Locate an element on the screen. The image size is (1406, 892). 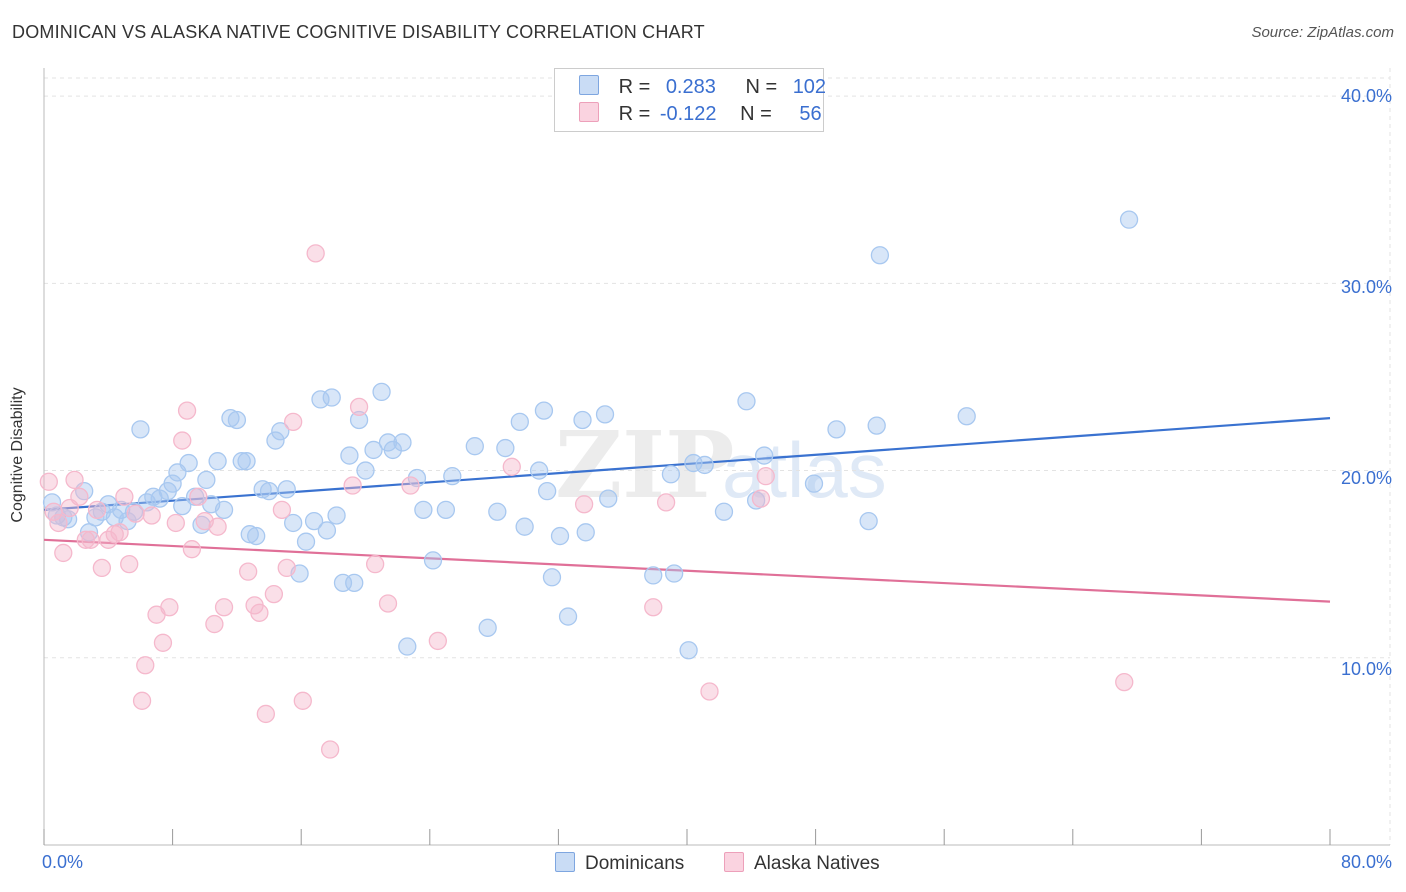
r-value: 0.283 is located at coordinates (690, 87).